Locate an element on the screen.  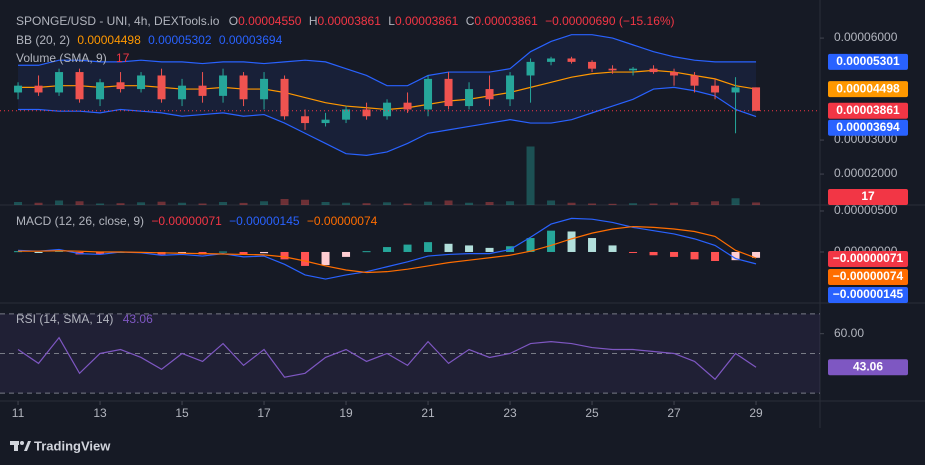
rsi-tag-box is located at coordinates (868, 367).